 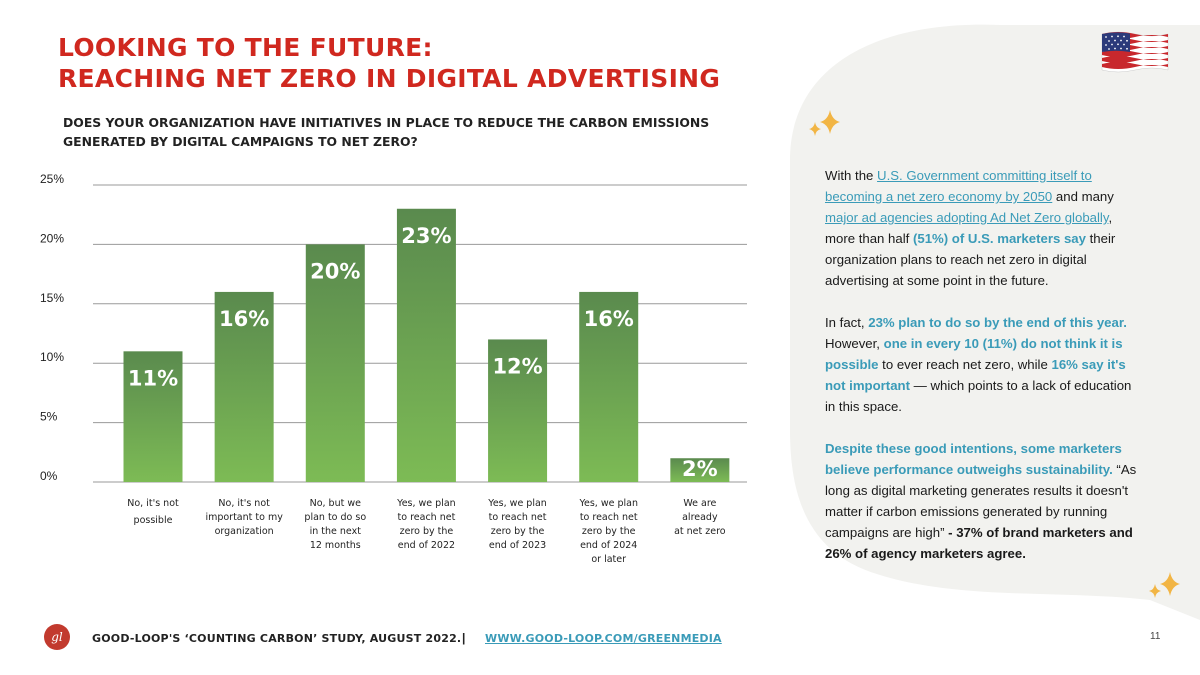 I want to click on category-label-line: plan to do so, so click(x=335, y=517).